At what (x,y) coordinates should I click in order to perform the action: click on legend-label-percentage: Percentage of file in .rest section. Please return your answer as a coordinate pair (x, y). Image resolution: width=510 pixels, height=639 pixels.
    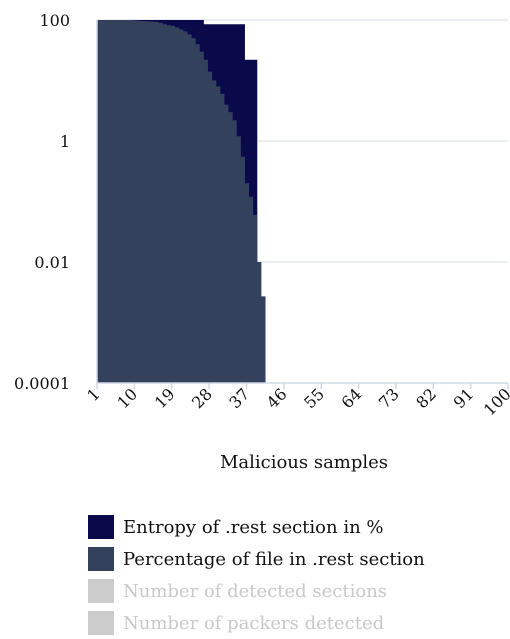
    Looking at the image, I should click on (274, 559).